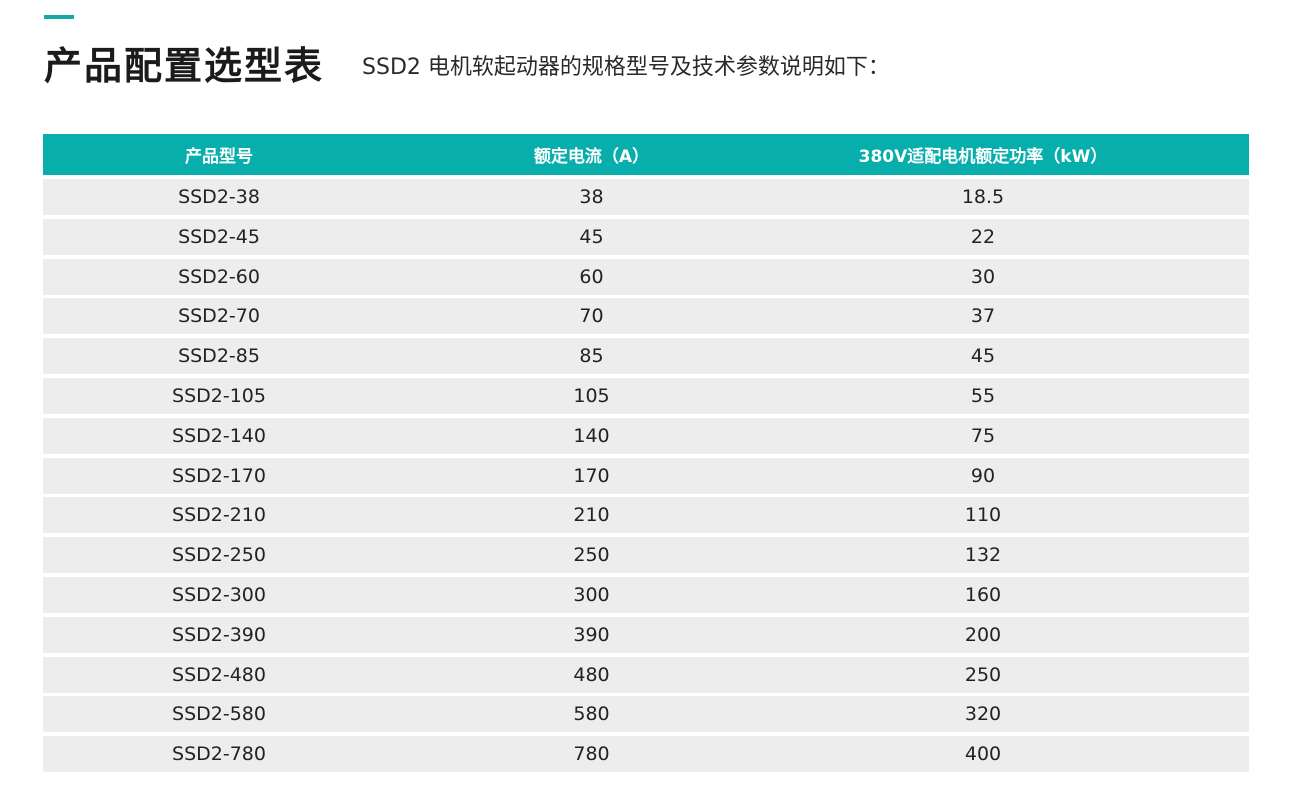  I want to click on cell-motor-power: 18.5, so click(983, 197).